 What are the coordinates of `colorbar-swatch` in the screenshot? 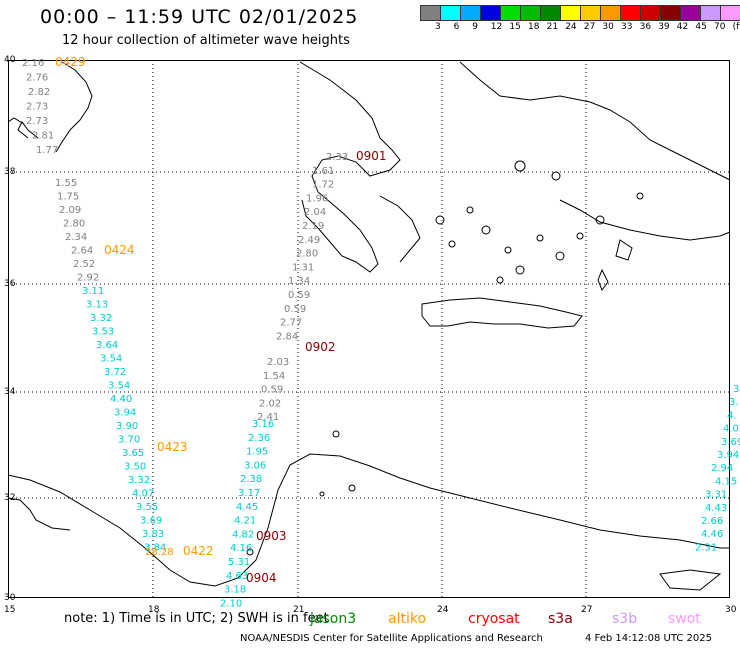 It's located at (730, 13).